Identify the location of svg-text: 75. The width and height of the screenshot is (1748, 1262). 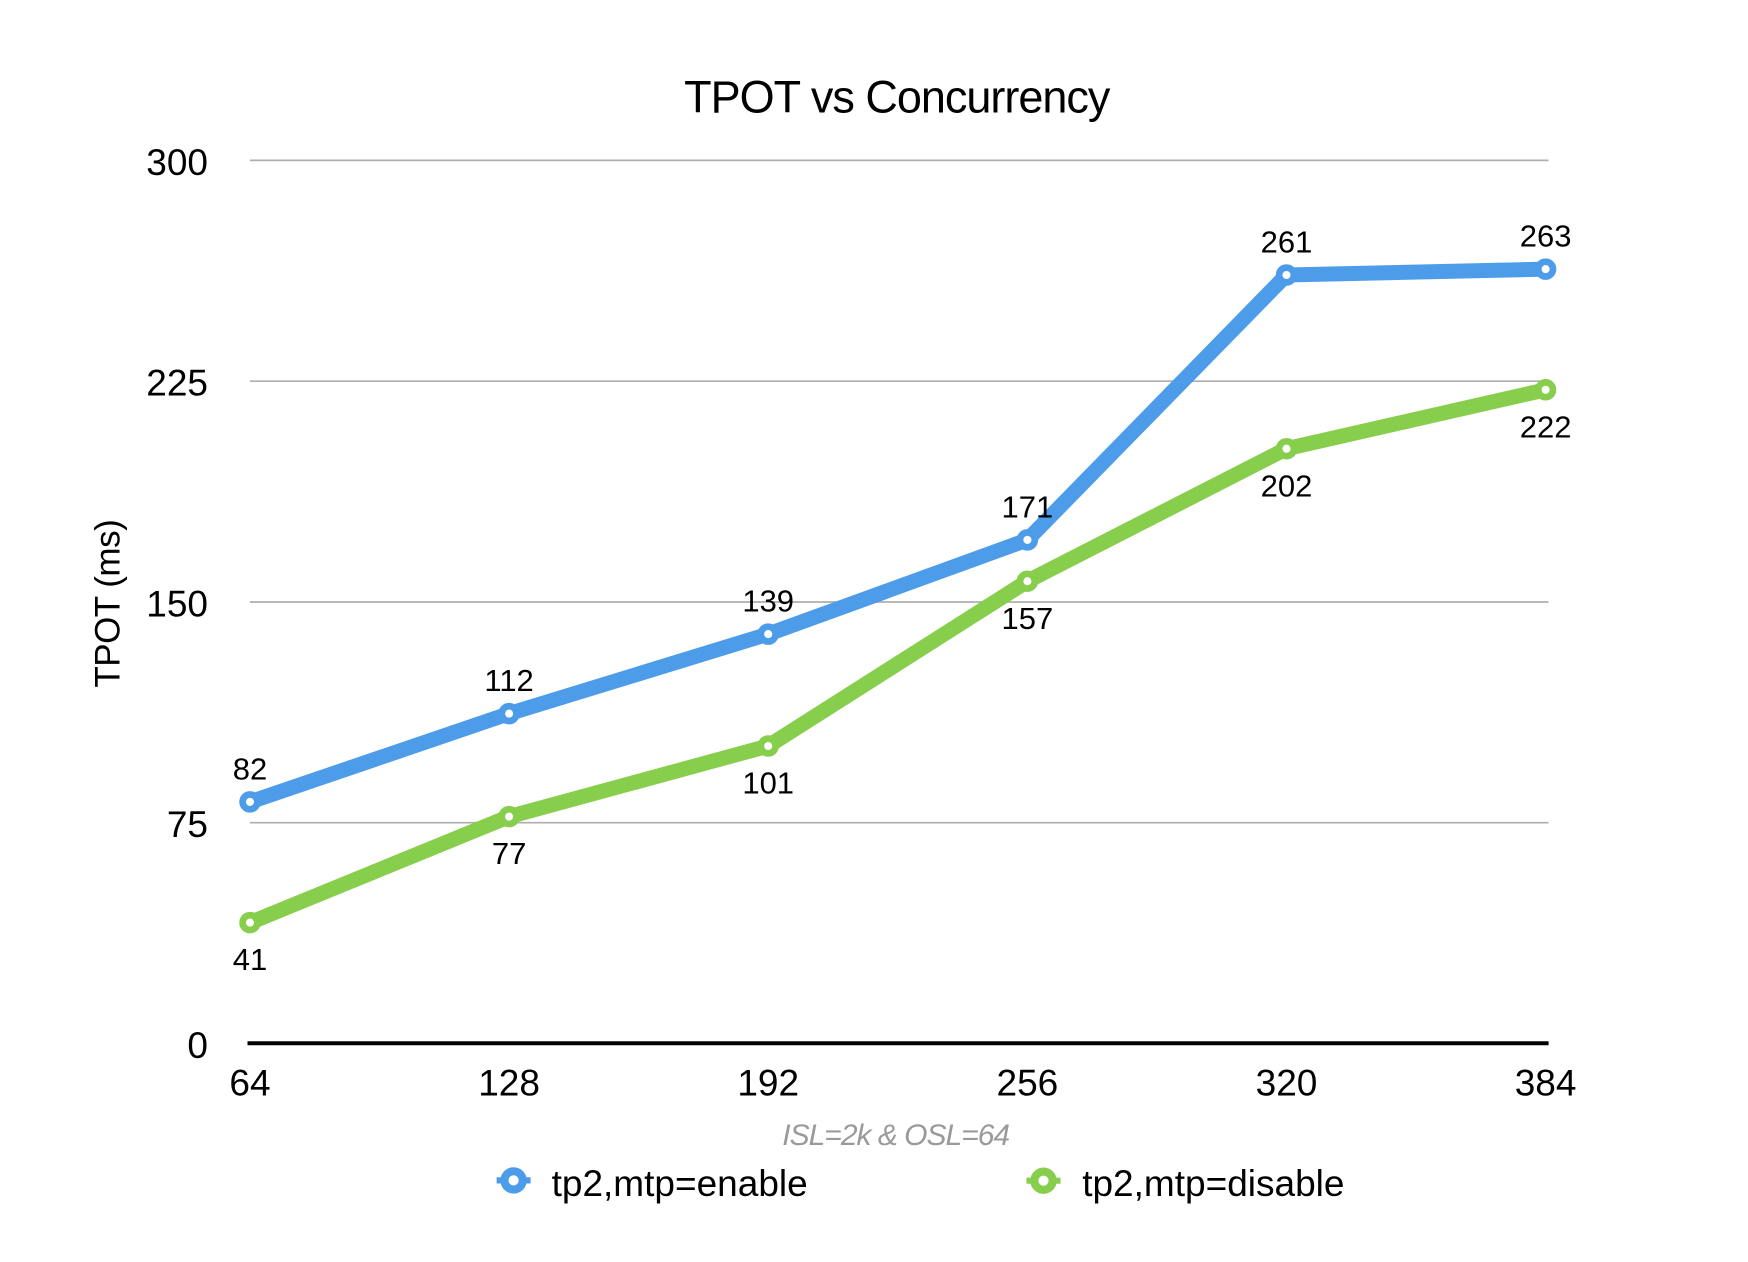
(187, 824).